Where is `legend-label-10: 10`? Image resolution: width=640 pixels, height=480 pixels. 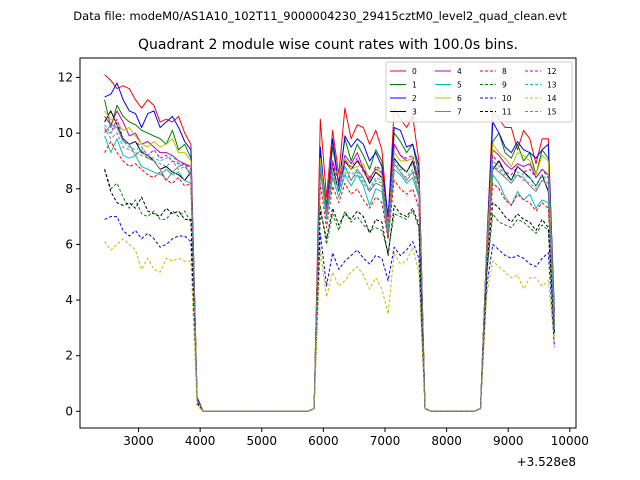
legend-label-10: 10 is located at coordinates (507, 98).